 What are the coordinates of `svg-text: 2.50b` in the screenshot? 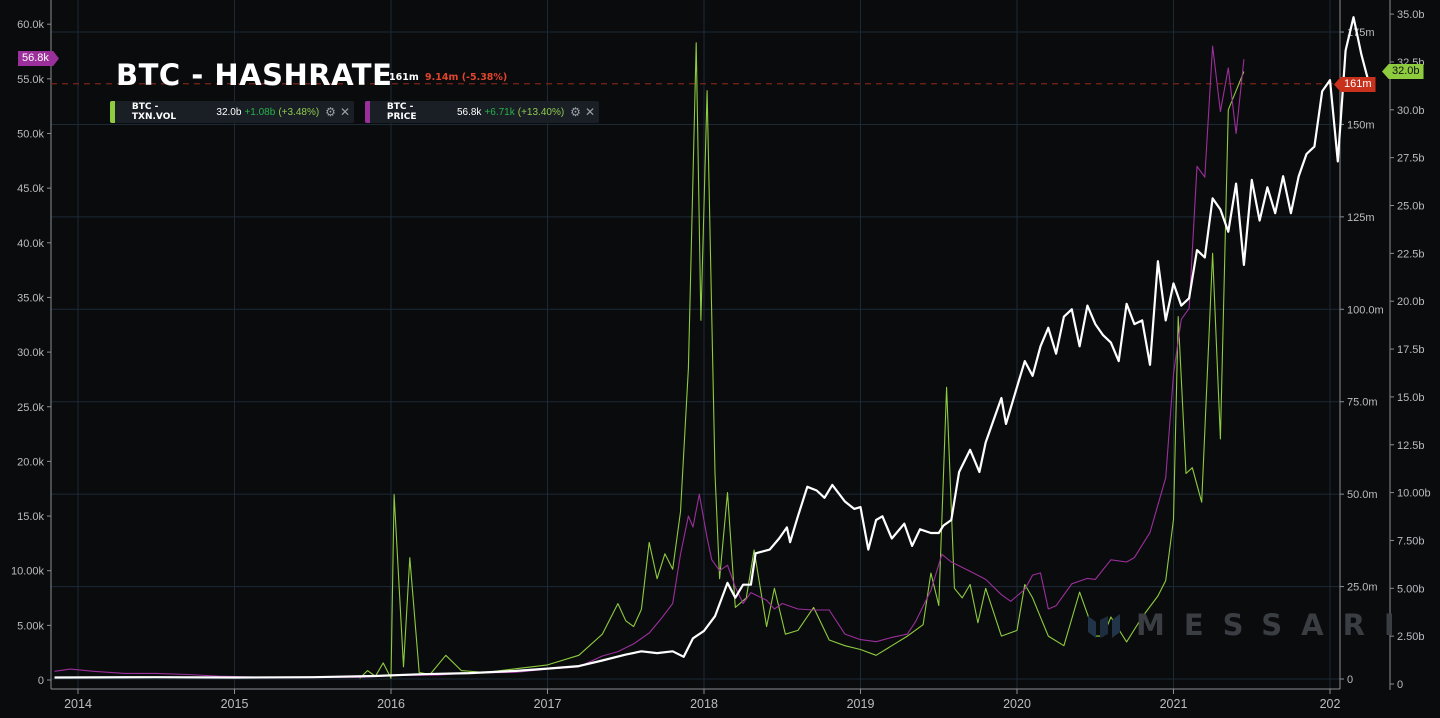 It's located at (1411, 637).